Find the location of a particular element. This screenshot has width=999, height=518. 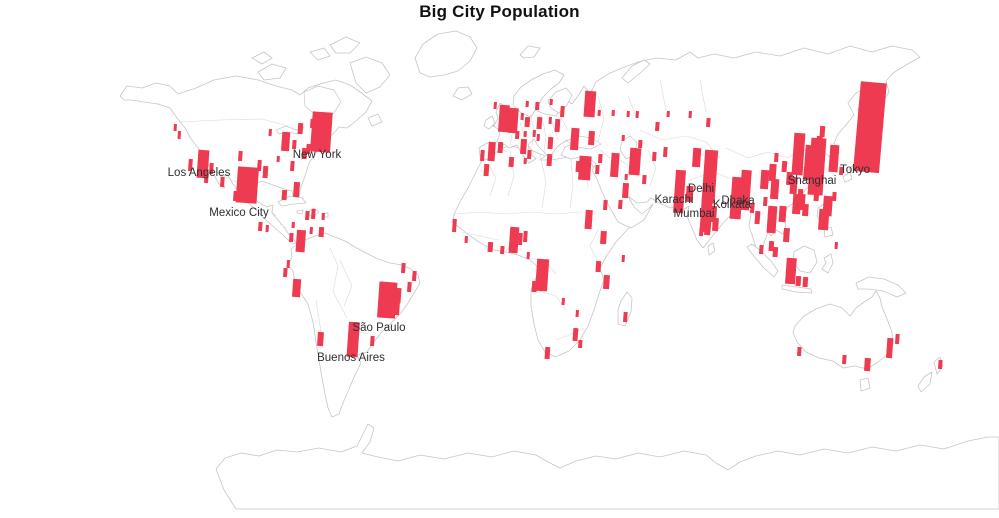

bar-novosibirsk is located at coordinates (690, 114).